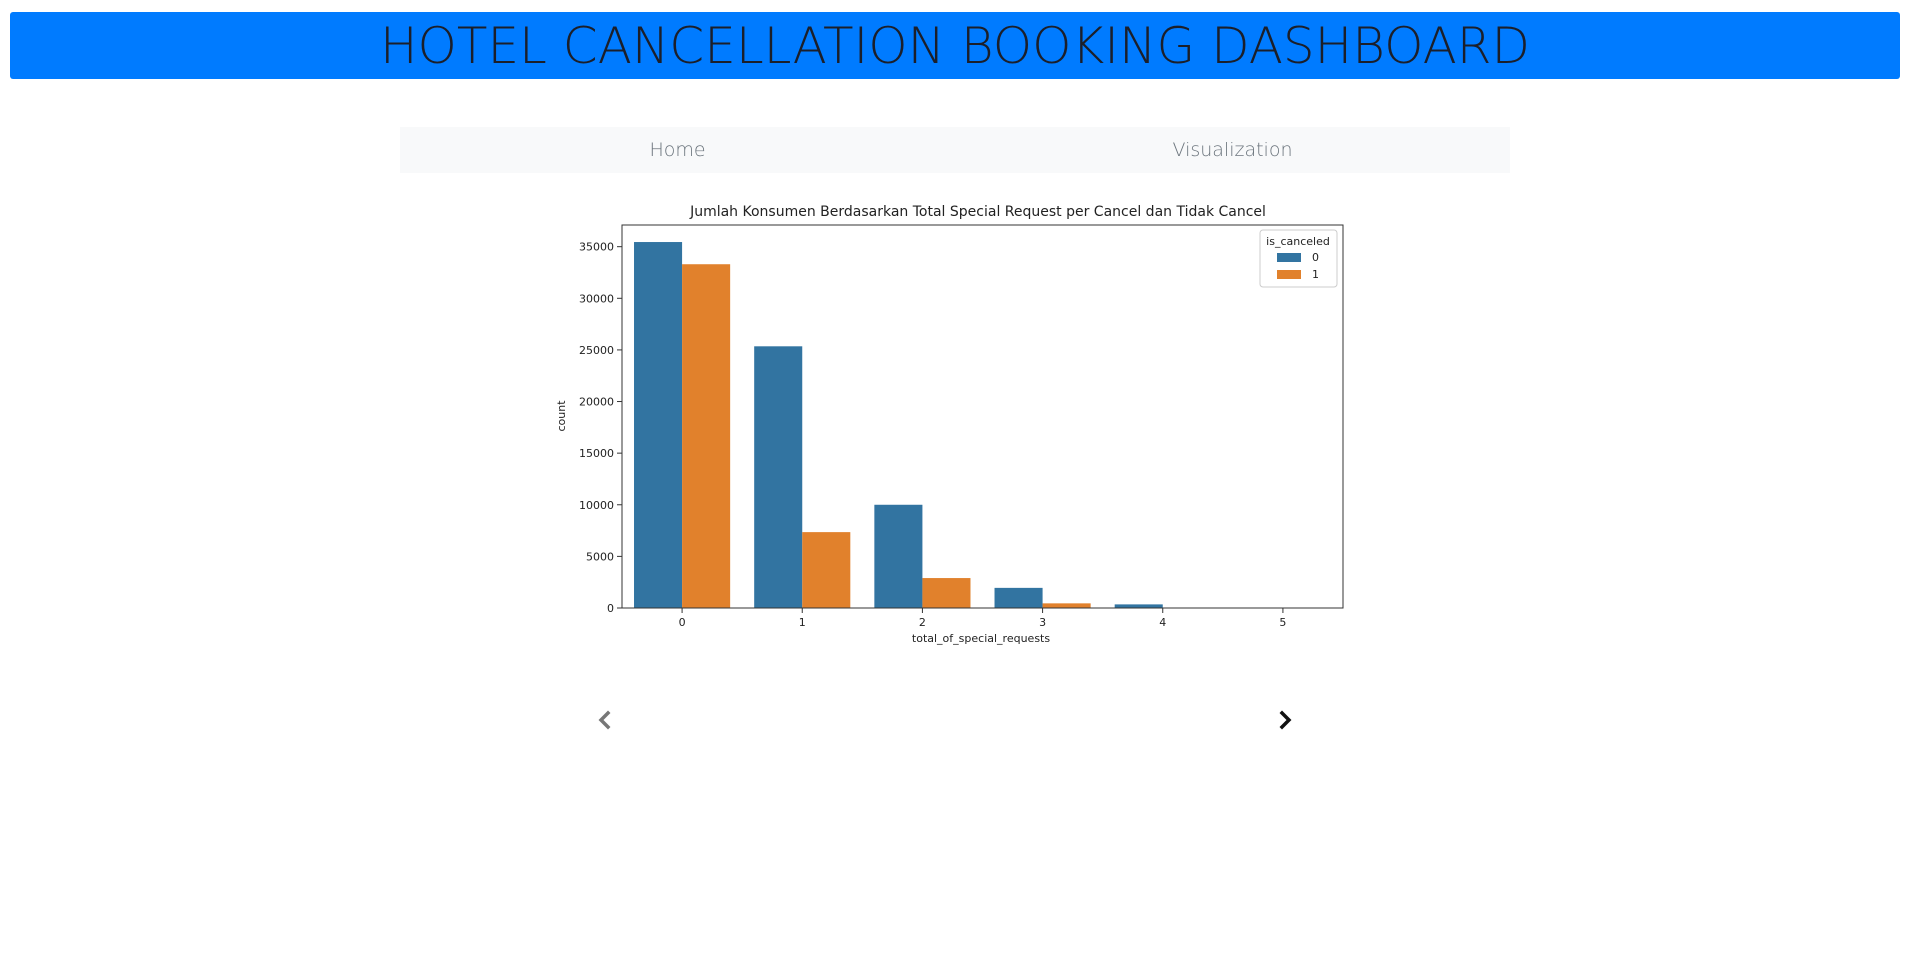  Describe the element at coordinates (981, 638) in the screenshot. I see `x-axis-label: total_of_special_requests` at that location.